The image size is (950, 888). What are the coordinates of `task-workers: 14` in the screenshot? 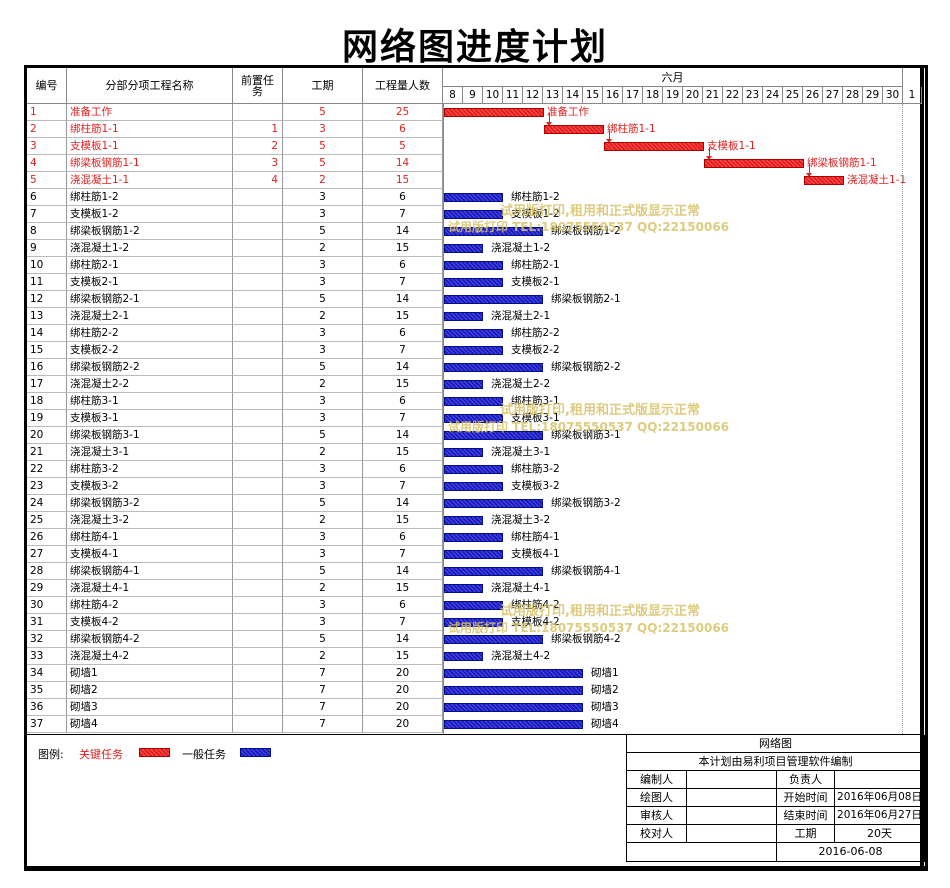 It's located at (403, 435).